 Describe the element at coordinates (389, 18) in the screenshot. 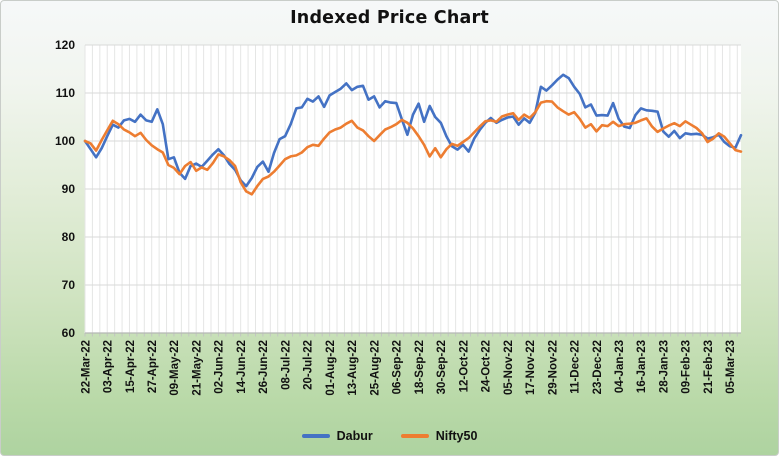

I see `chart-title: Indexed Price Chart` at that location.